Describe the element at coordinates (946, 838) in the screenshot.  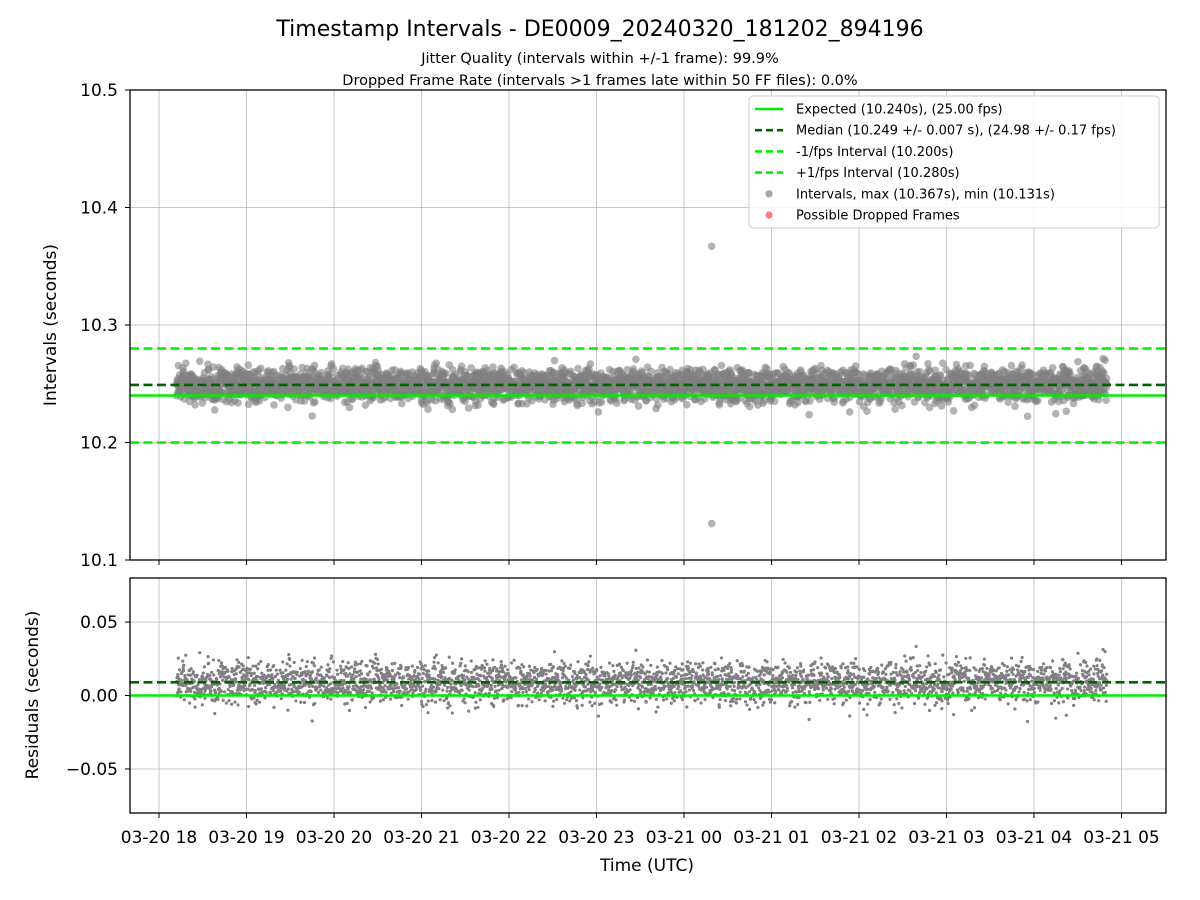
I see `x-tick-label: 03-21 03` at that location.